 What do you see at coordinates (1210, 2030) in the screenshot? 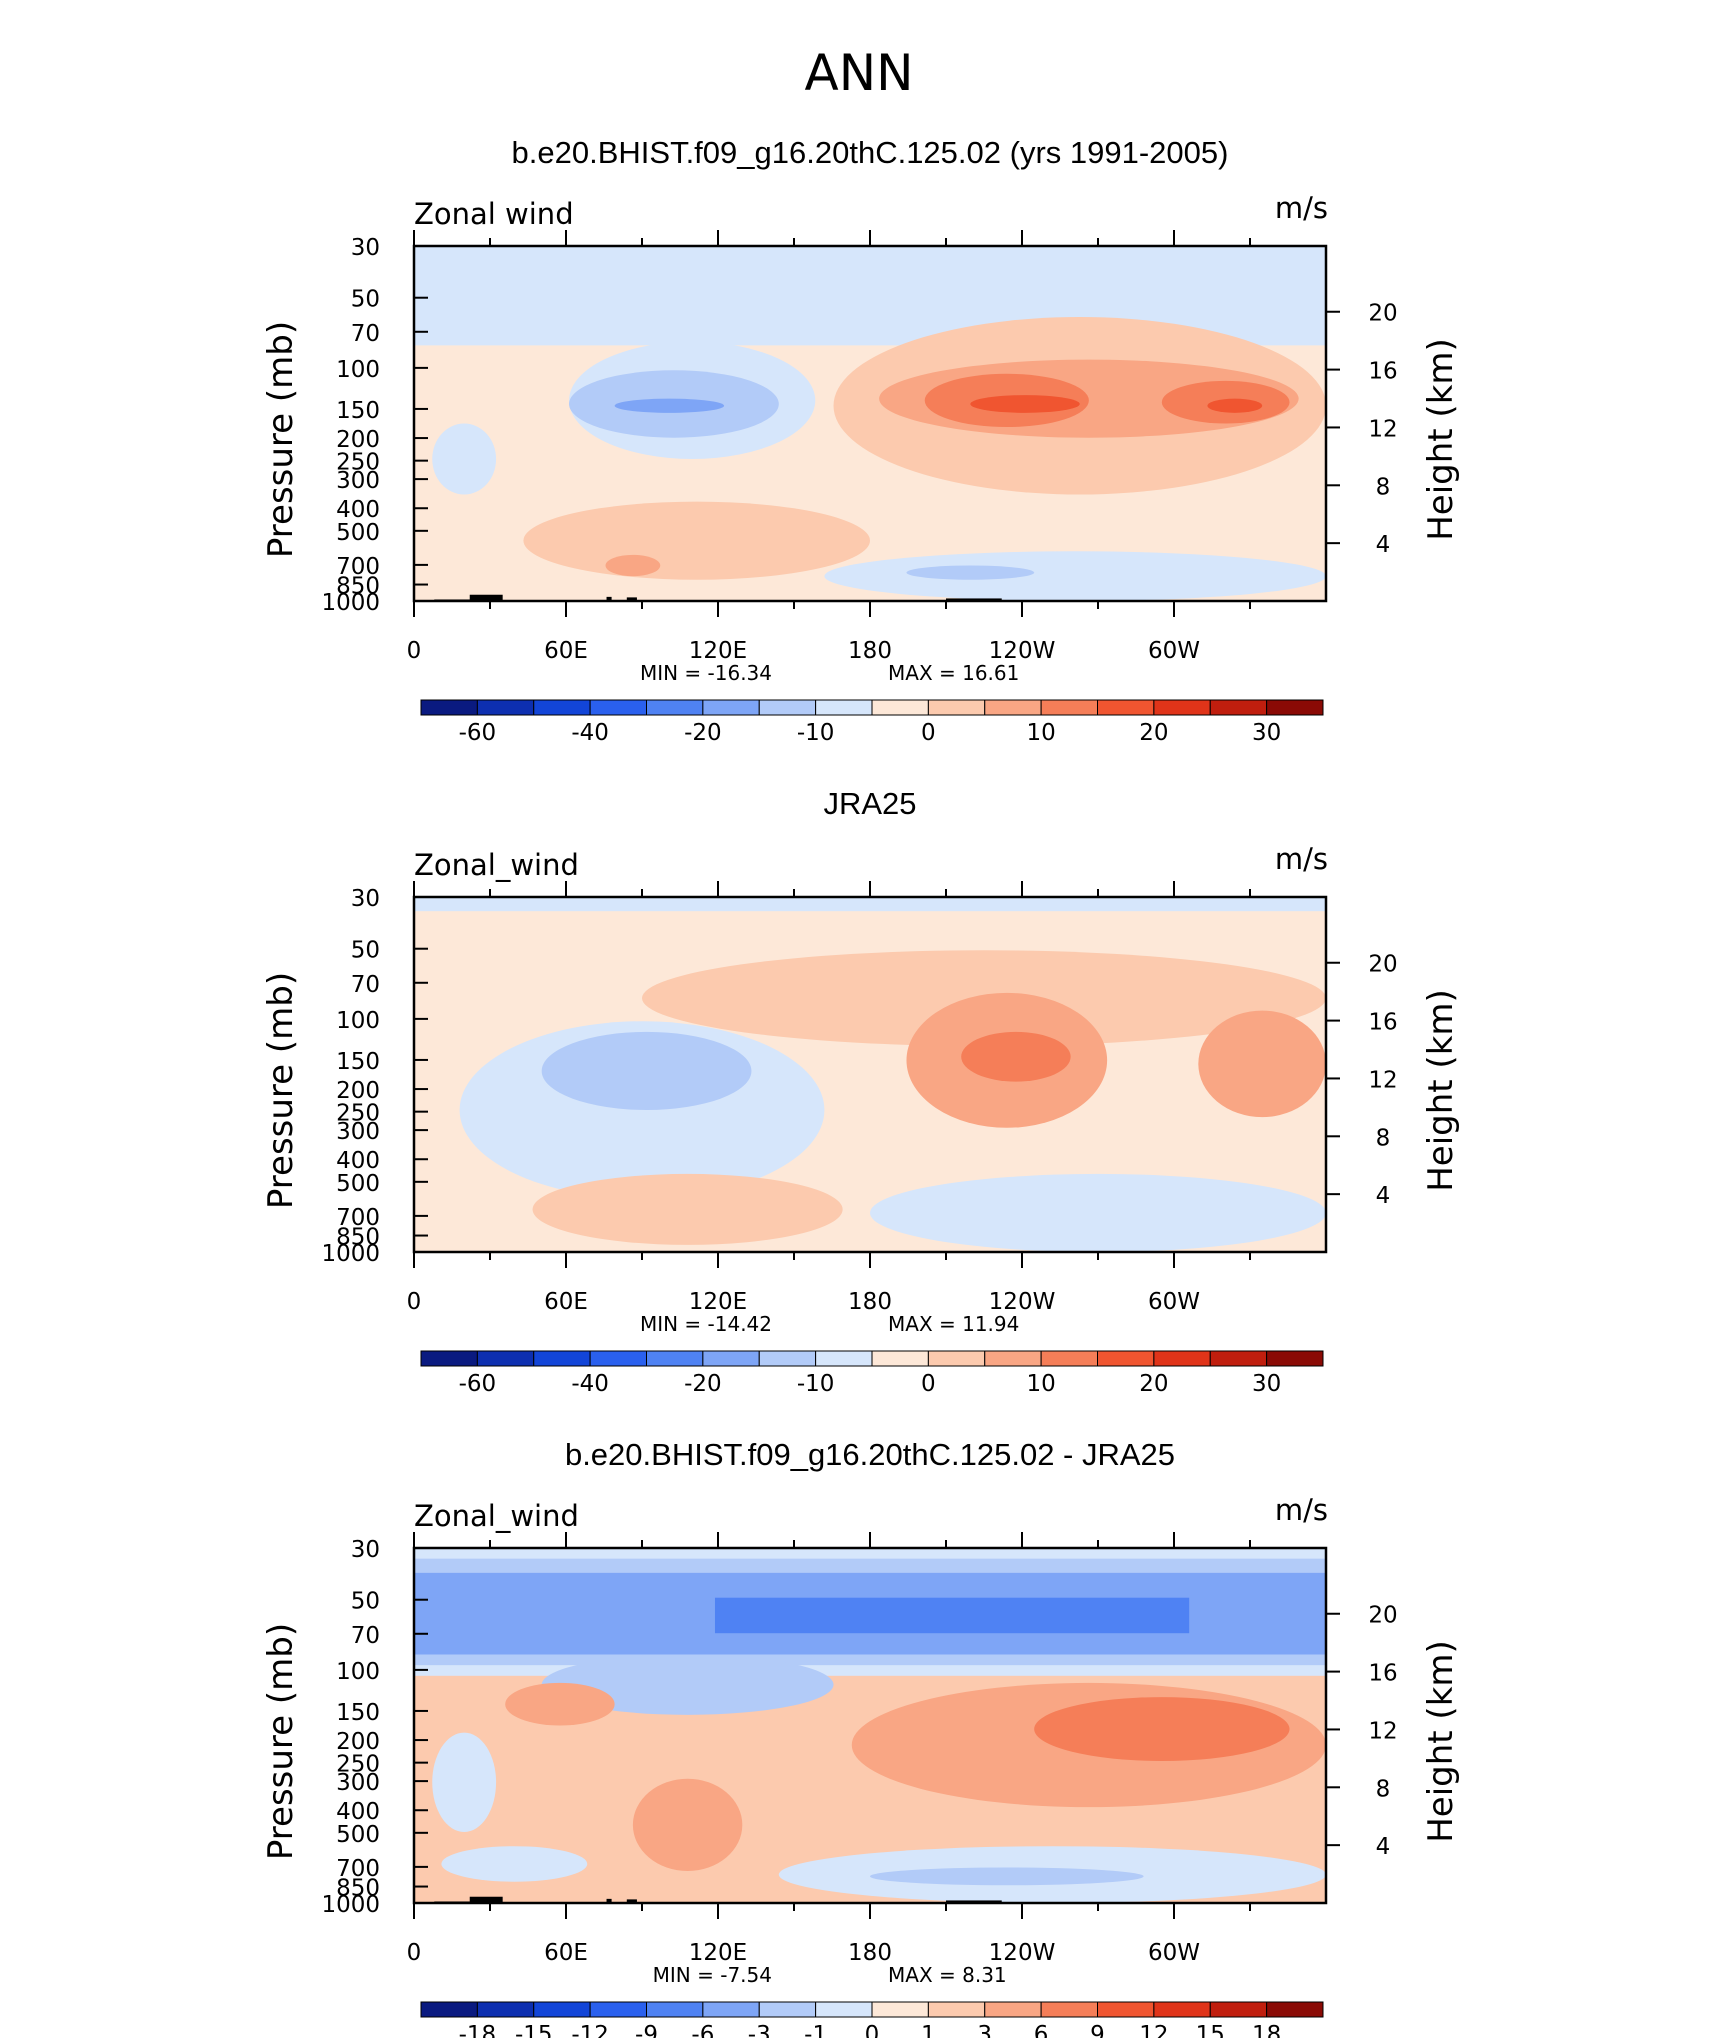
I see `colorbar-label: 15` at bounding box center [1210, 2030].